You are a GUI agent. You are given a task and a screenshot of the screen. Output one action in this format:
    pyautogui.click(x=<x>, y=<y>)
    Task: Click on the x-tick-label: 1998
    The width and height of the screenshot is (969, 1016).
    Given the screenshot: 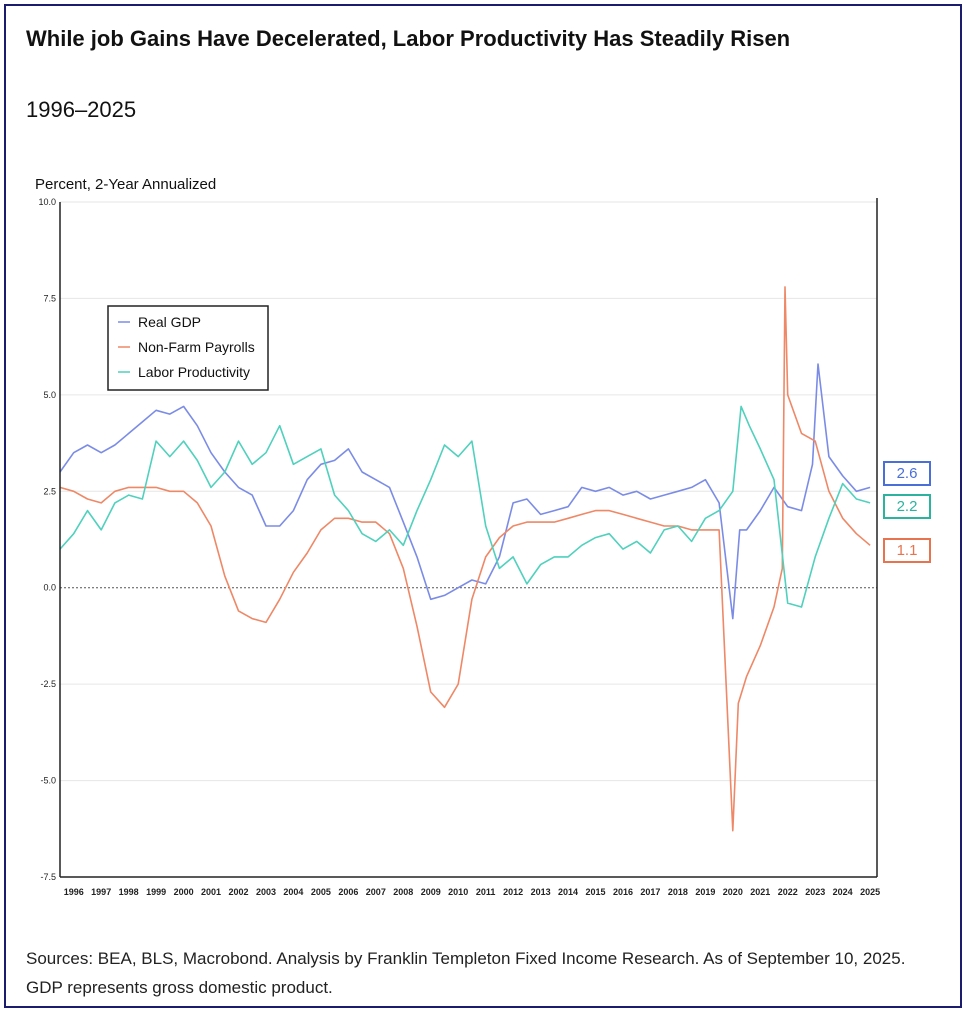 What is the action you would take?
    pyautogui.click(x=129, y=892)
    